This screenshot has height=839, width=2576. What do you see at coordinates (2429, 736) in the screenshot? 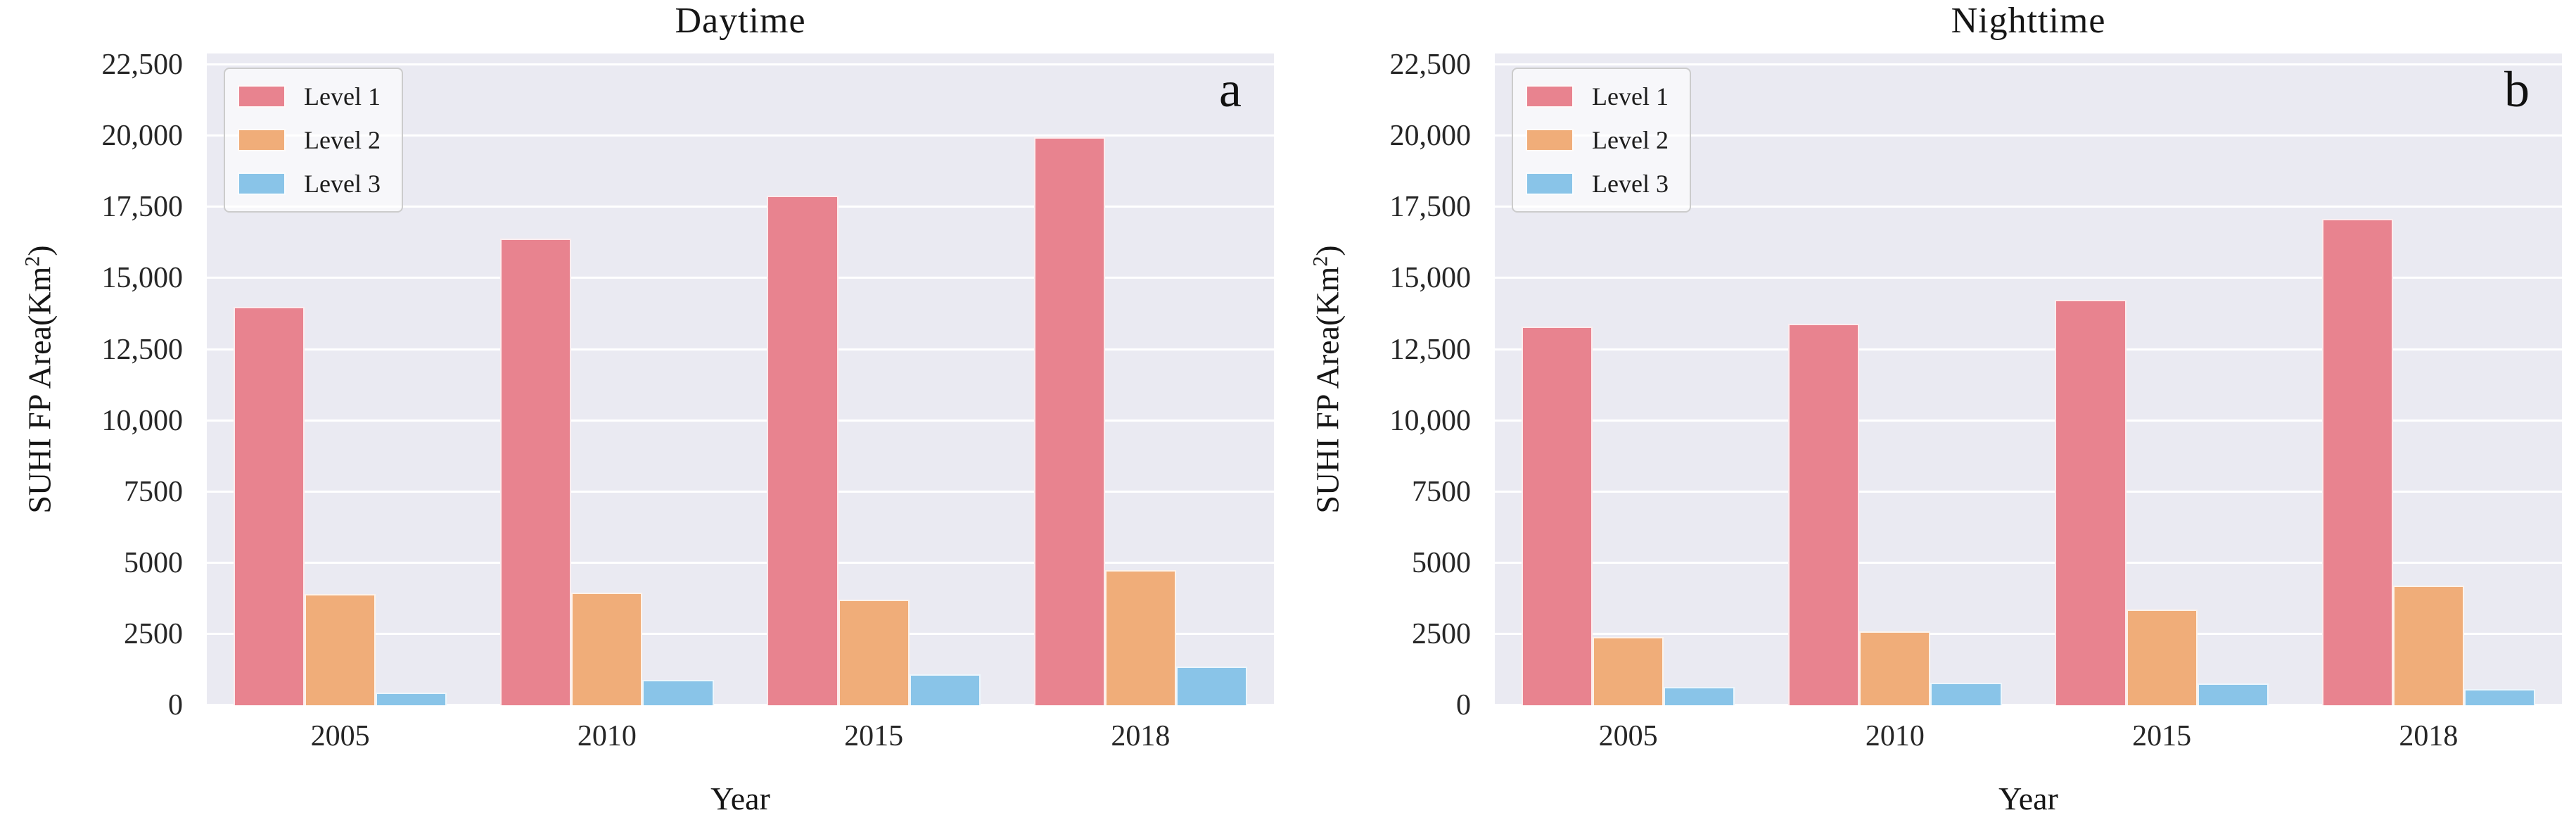
I see `x-tick-label: 2018` at bounding box center [2429, 736].